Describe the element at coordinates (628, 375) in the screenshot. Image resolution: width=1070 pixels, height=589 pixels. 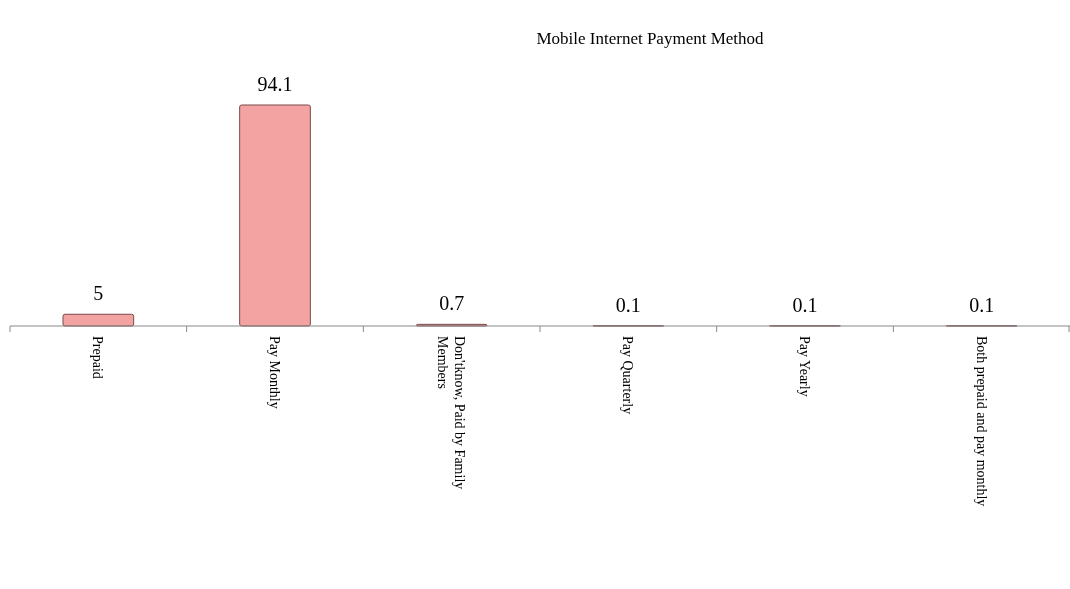
I see `x-tick-label: Pay Quarterly` at that location.